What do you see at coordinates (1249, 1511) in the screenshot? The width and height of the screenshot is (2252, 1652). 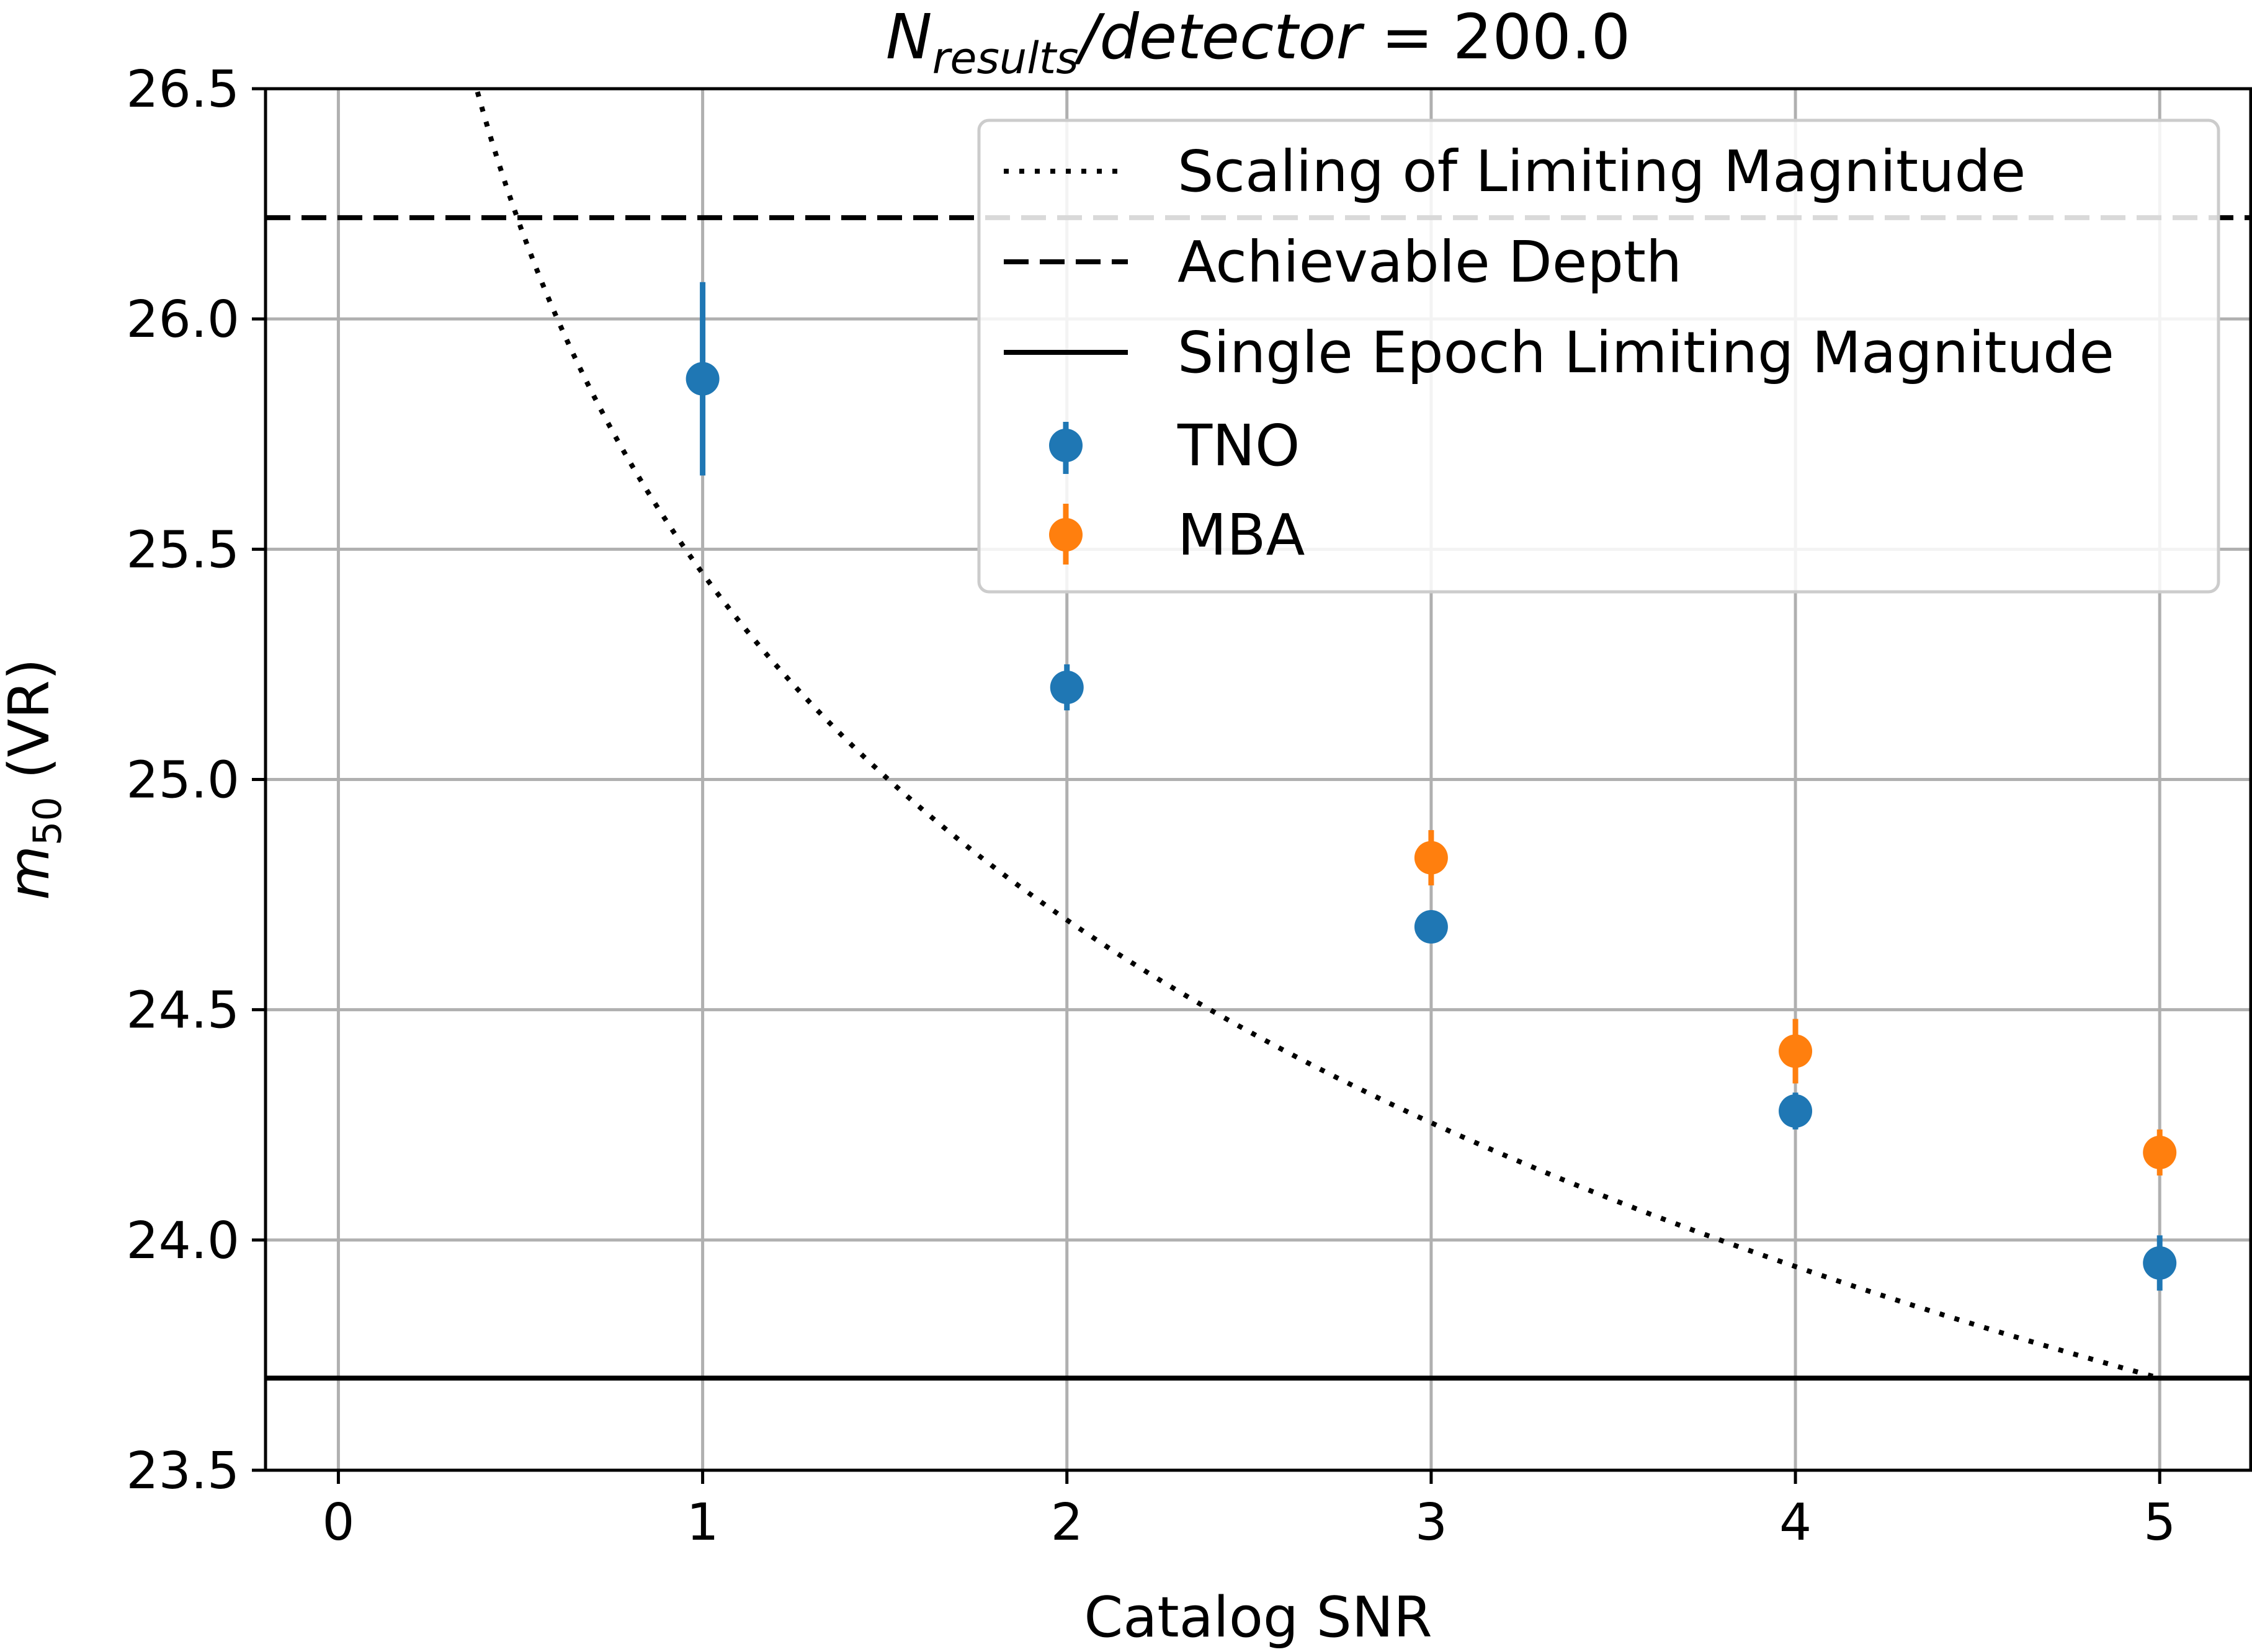 I see `x-axis: 0 1 2 3 4 5` at bounding box center [1249, 1511].